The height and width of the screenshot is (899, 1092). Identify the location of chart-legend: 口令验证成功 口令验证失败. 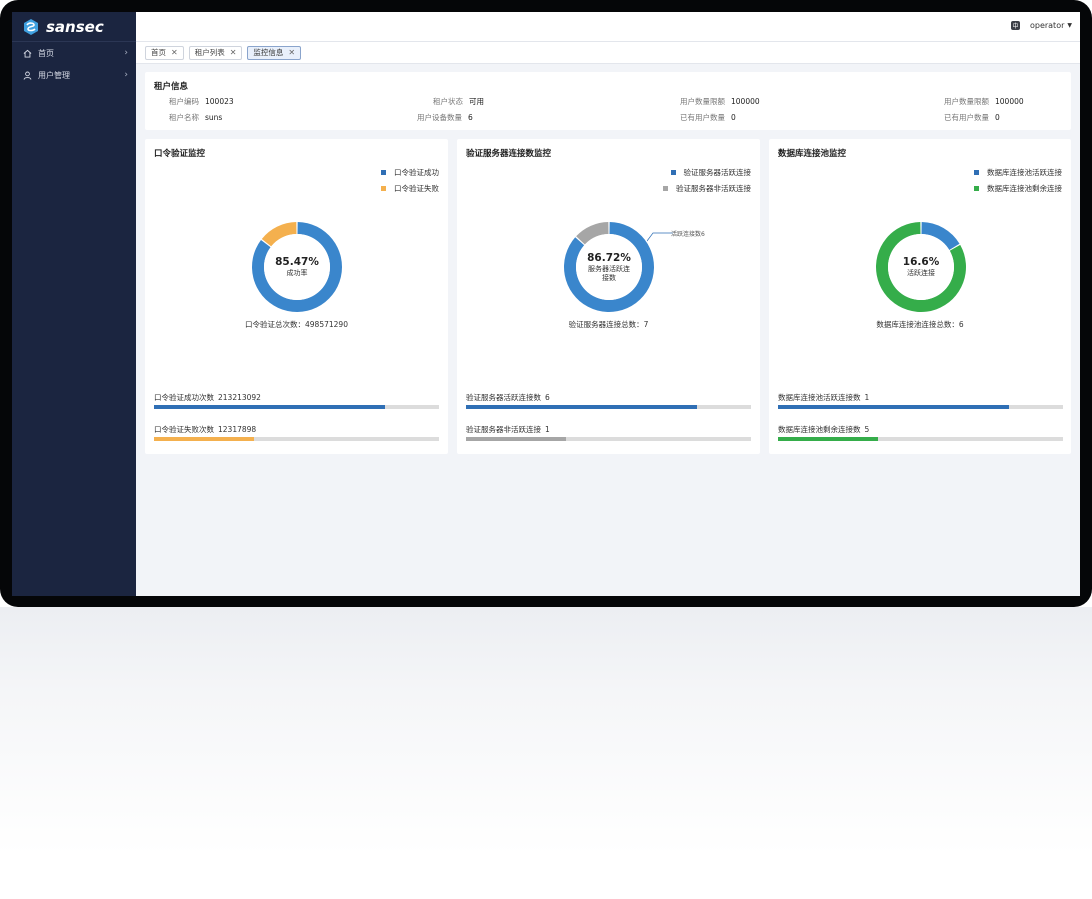
(410, 180).